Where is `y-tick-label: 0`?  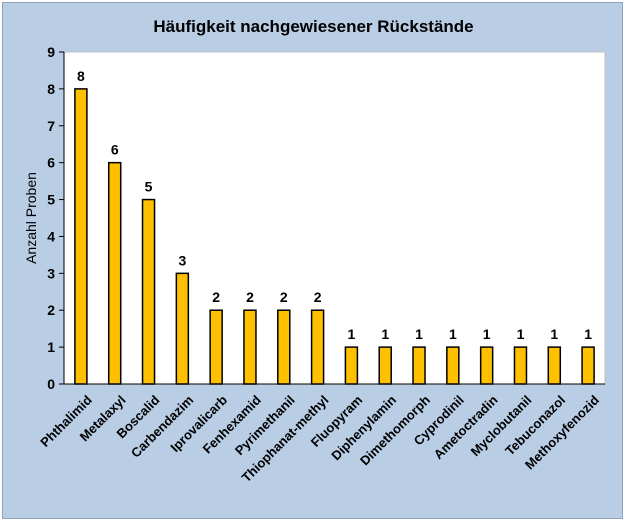
y-tick-label: 0 is located at coordinates (51, 384).